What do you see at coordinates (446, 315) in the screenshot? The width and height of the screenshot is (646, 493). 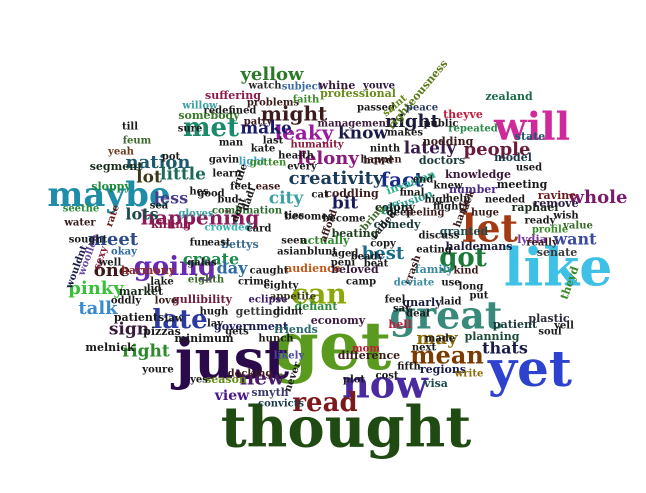 I see `word-great: great` at bounding box center [446, 315].